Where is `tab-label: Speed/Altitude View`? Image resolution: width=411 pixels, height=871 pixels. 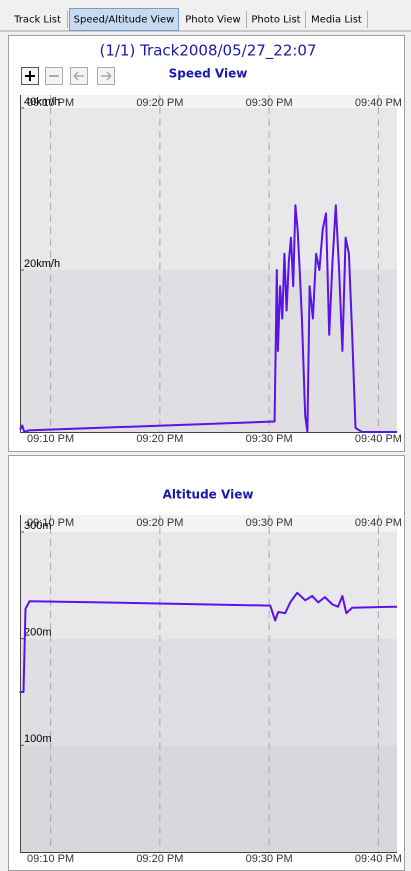 tab-label: Speed/Altitude View is located at coordinates (124, 20).